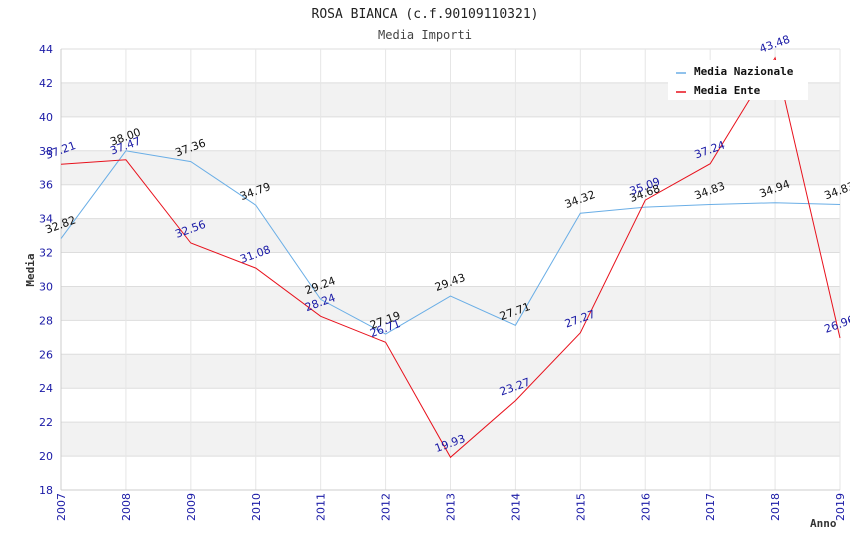 This screenshot has width=850, height=550. What do you see at coordinates (744, 71) in the screenshot?
I see `legend-label-media-nazionale: Media Nazionale` at bounding box center [744, 71].